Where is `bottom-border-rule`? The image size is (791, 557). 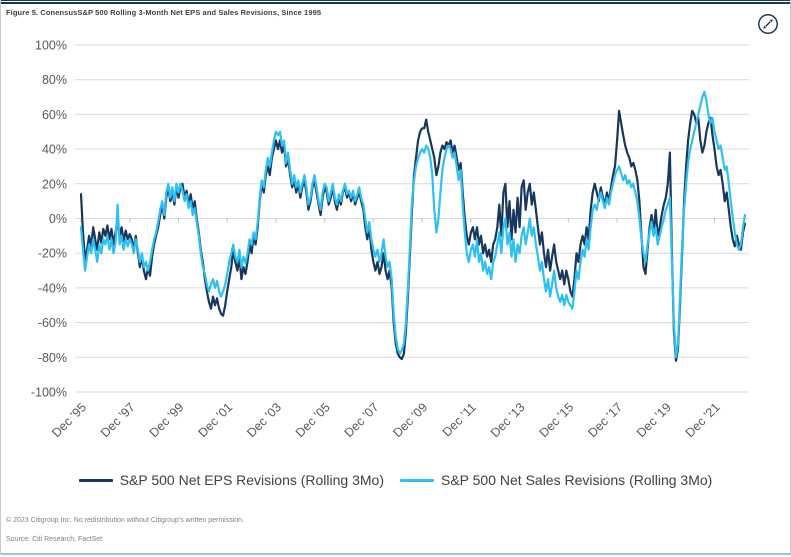
bottom-border-rule is located at coordinates (396, 554).